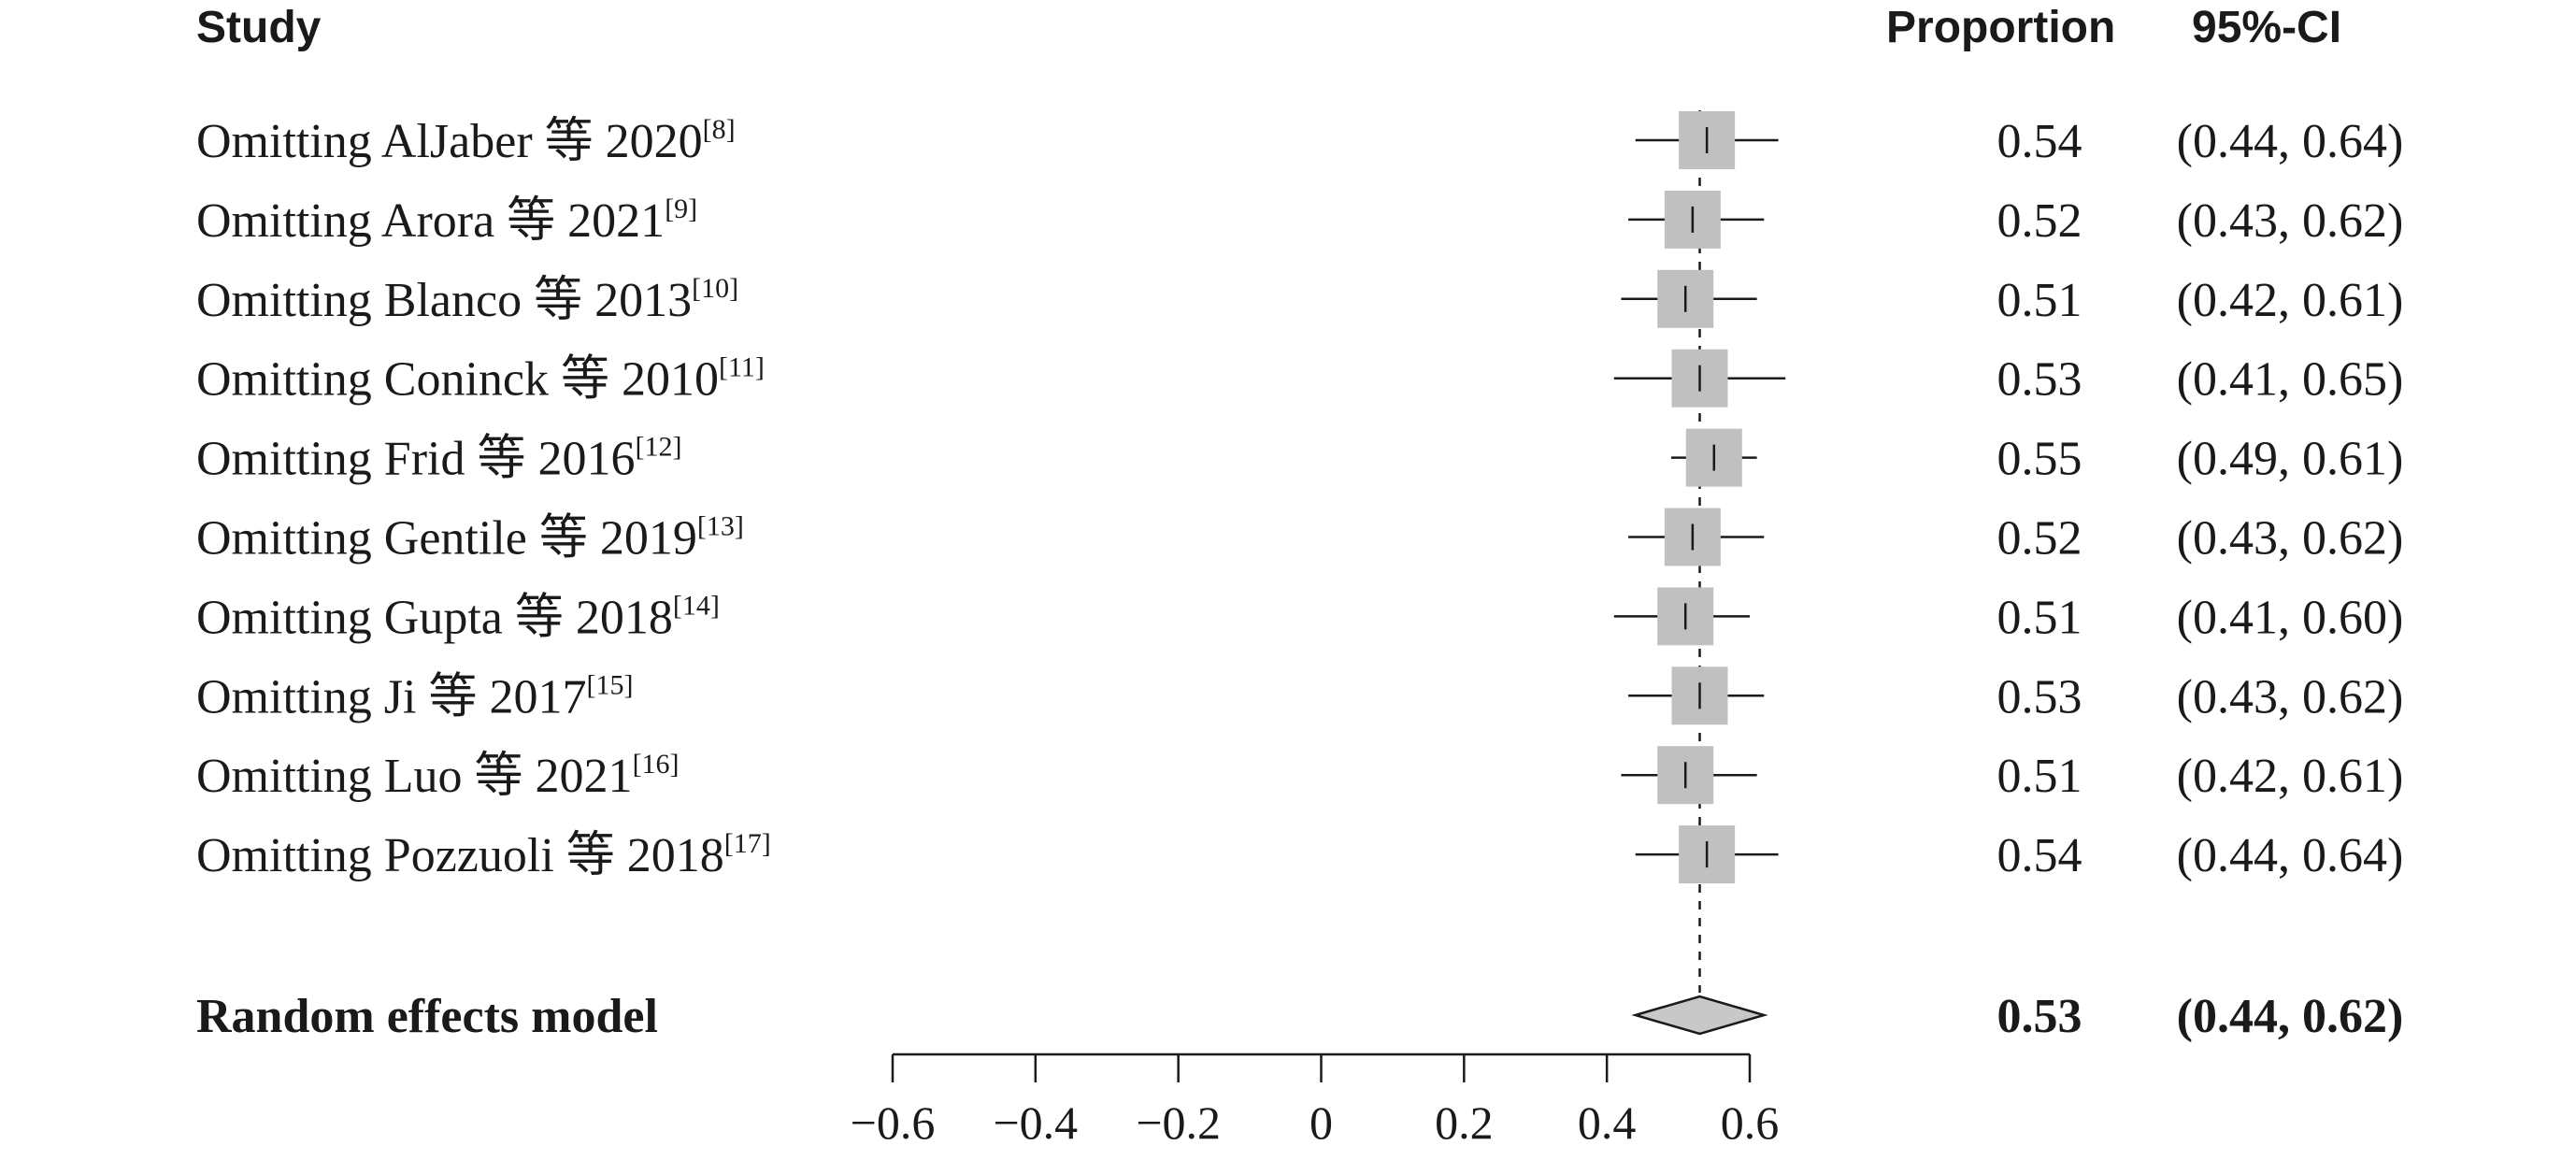 The width and height of the screenshot is (2576, 1160). Describe the element at coordinates (1178, 1122) in the screenshot. I see `x-tick-label: −0.2` at that location.